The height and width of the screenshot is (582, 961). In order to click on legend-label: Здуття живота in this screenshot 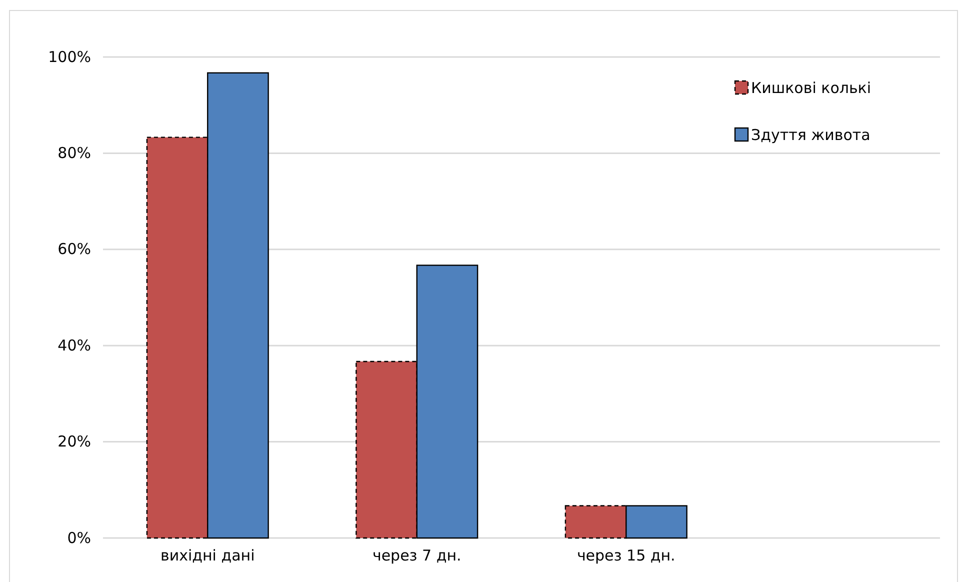, I will do `click(810, 135)`.